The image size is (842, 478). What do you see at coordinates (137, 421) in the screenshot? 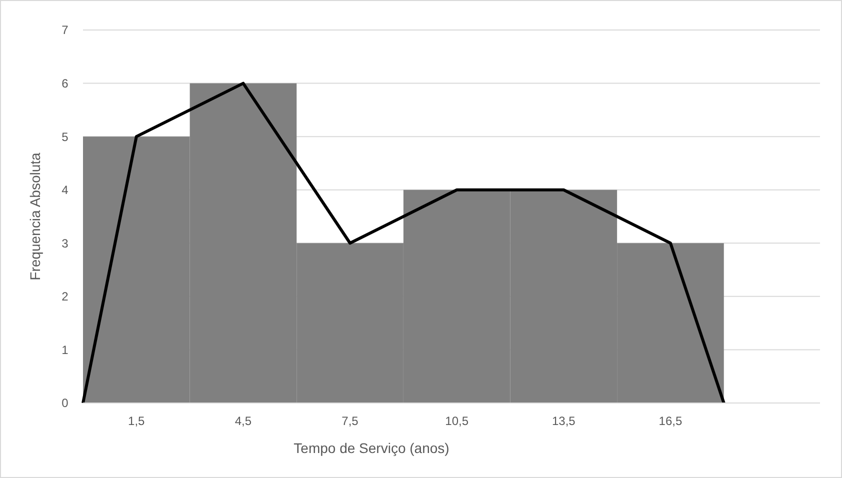
I see `x-tick-label: 1,5` at bounding box center [137, 421].